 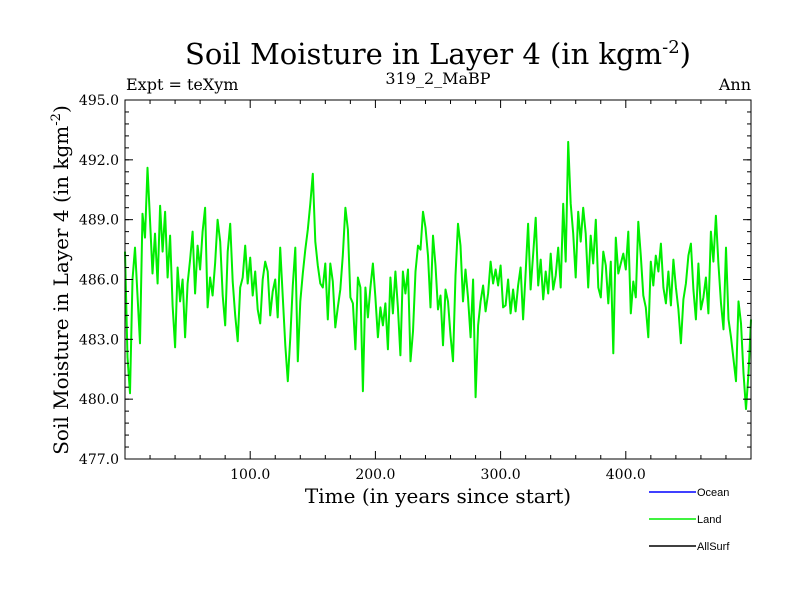 What do you see at coordinates (99, 101) in the screenshot?
I see `y-tick-label: 495.0` at bounding box center [99, 101].